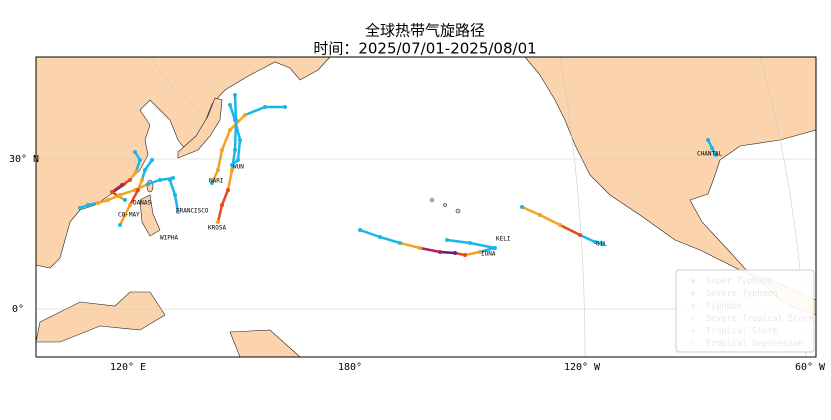 This screenshot has height=420, width=831. I want to click on storm-label: NARI, so click(216, 181).